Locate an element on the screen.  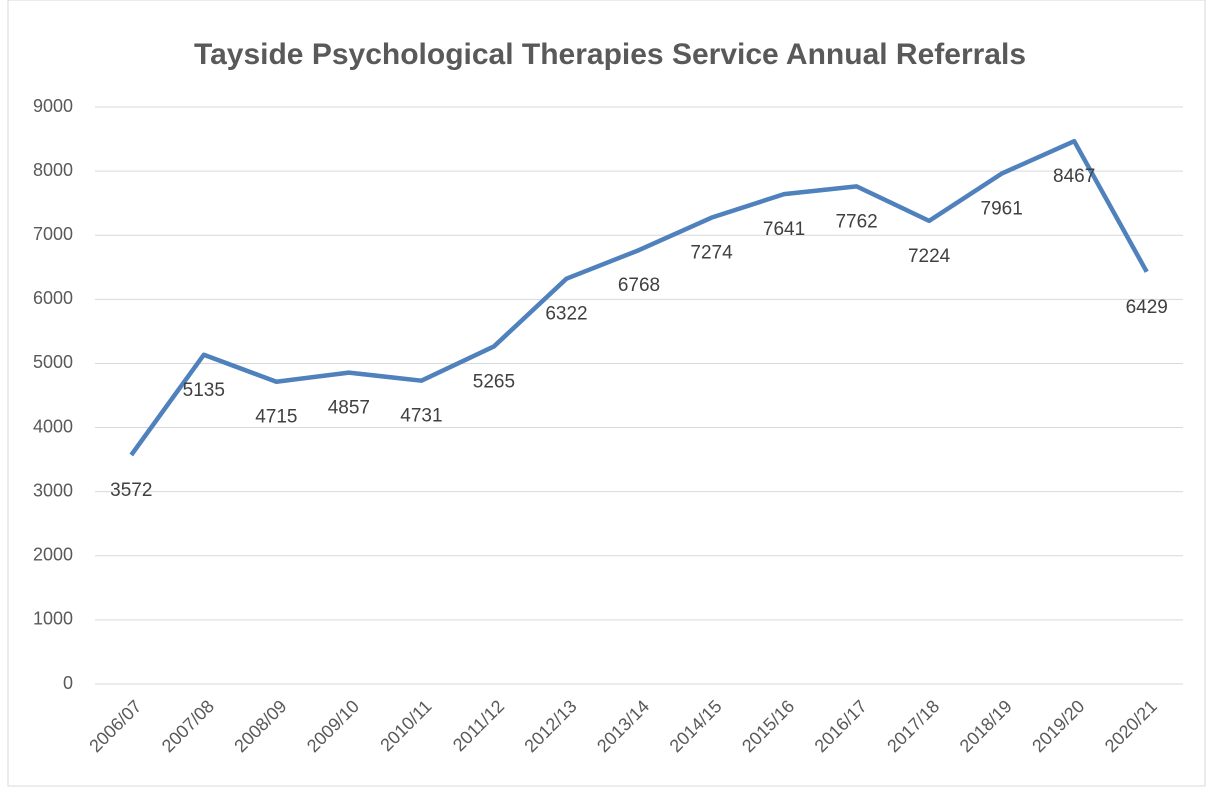
y-tick-label: 2000 is located at coordinates (53, 555).